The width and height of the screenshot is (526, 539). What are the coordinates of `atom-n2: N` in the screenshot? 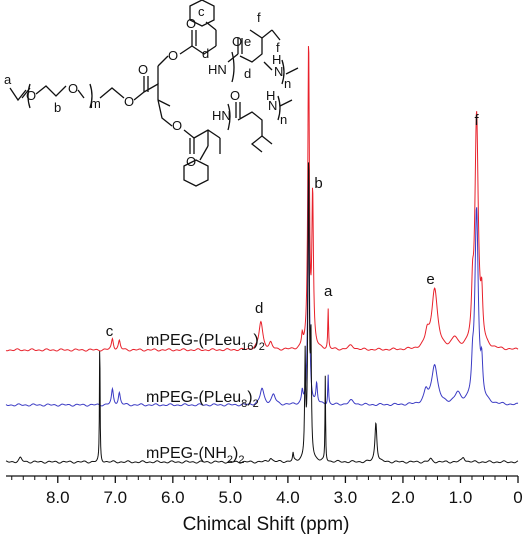 It's located at (272, 105).